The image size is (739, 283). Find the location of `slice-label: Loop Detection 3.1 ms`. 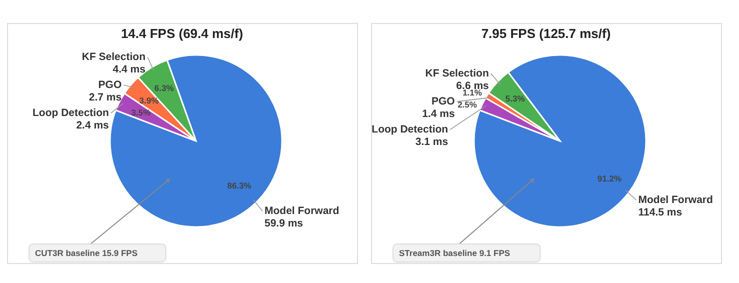

slice-label: Loop Detection 3.1 ms is located at coordinates (410, 136).